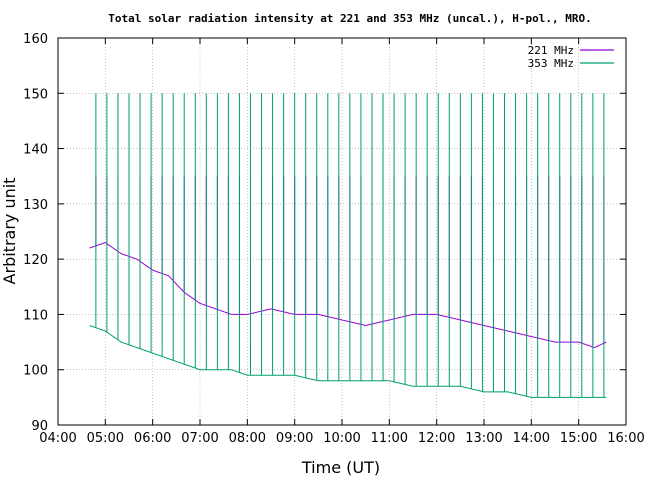 This screenshot has height=480, width=650. Describe the element at coordinates (483, 438) in the screenshot. I see `x-tick-label: 13:00` at that location.